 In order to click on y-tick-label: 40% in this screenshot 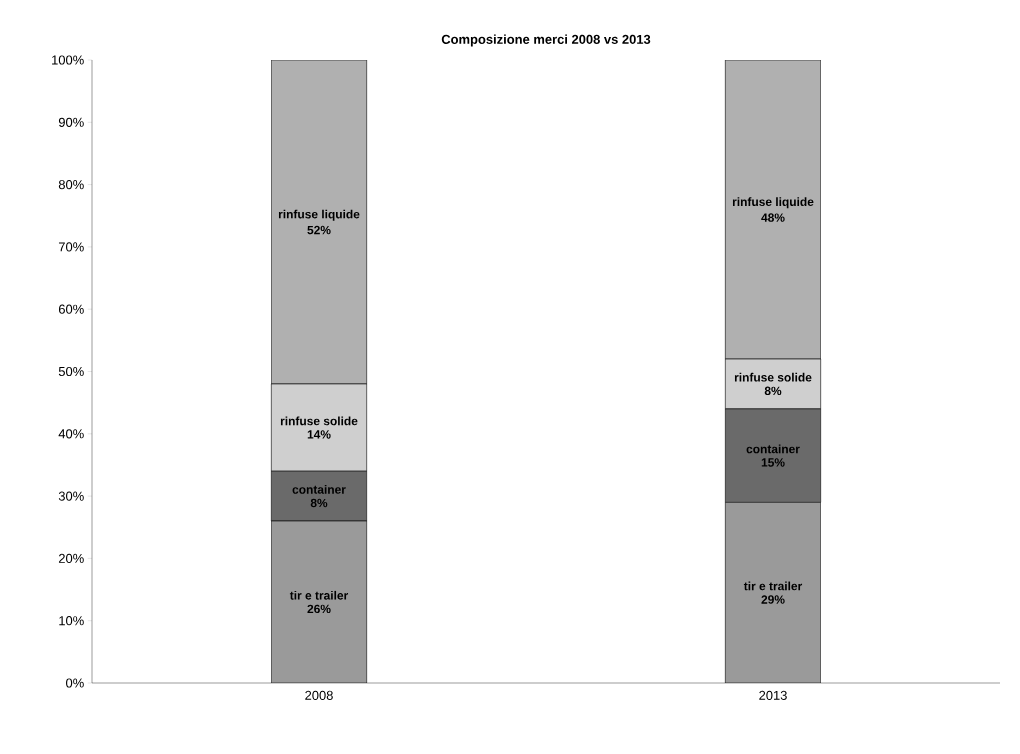, I will do `click(71, 434)`.